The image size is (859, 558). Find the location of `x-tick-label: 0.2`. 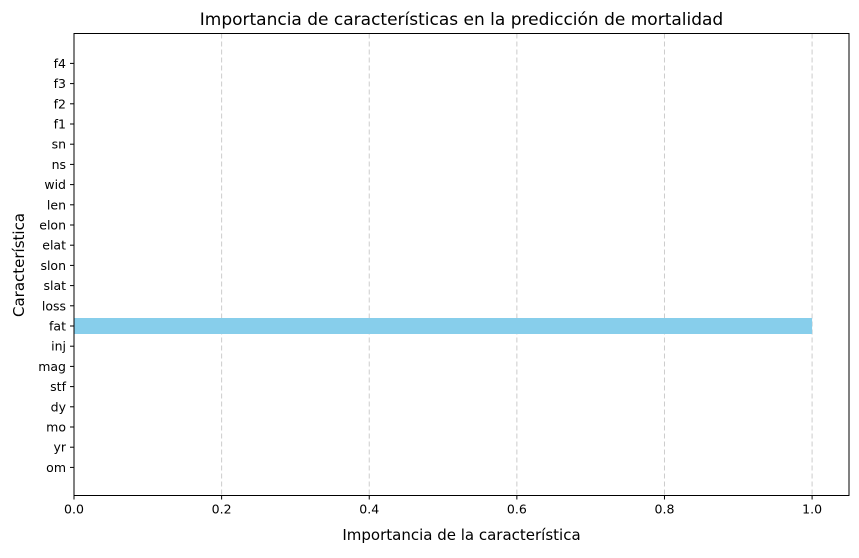

x-tick-label: 0.2 is located at coordinates (222, 509).